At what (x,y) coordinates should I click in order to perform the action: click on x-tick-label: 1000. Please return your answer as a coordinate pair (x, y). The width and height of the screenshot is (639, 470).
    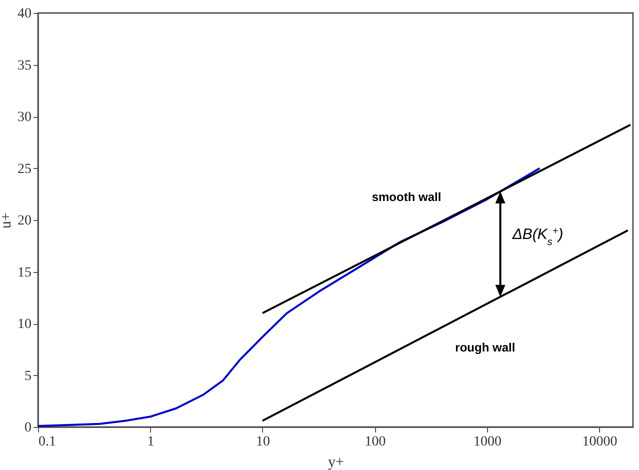
    Looking at the image, I should click on (487, 442).